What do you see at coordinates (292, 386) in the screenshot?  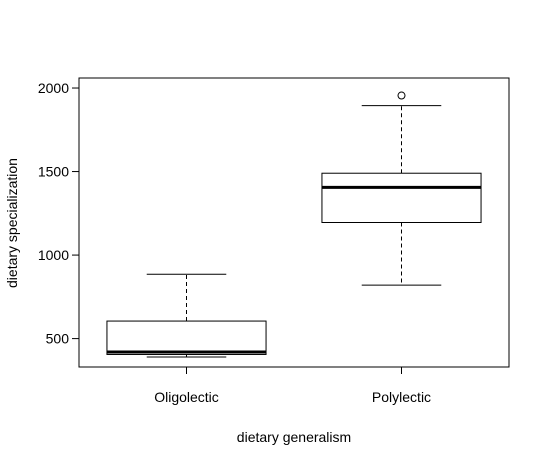 I see `x-axis: Oligolectic Polylectic` at bounding box center [292, 386].